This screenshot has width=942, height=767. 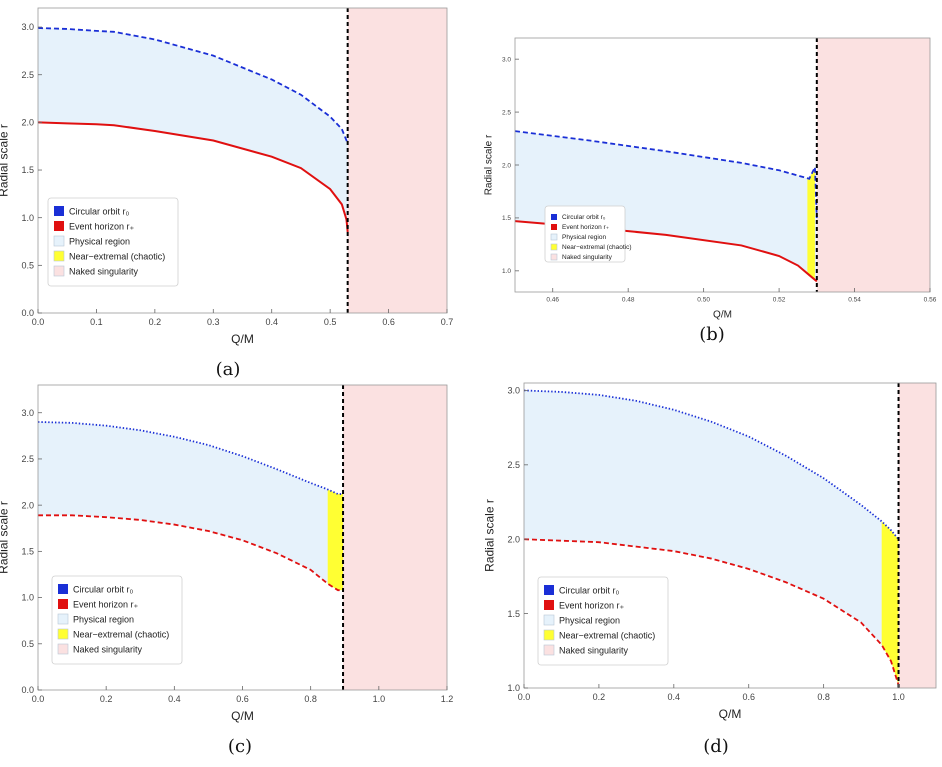 I want to click on x-tick-label: 0.7, so click(x=447, y=322).